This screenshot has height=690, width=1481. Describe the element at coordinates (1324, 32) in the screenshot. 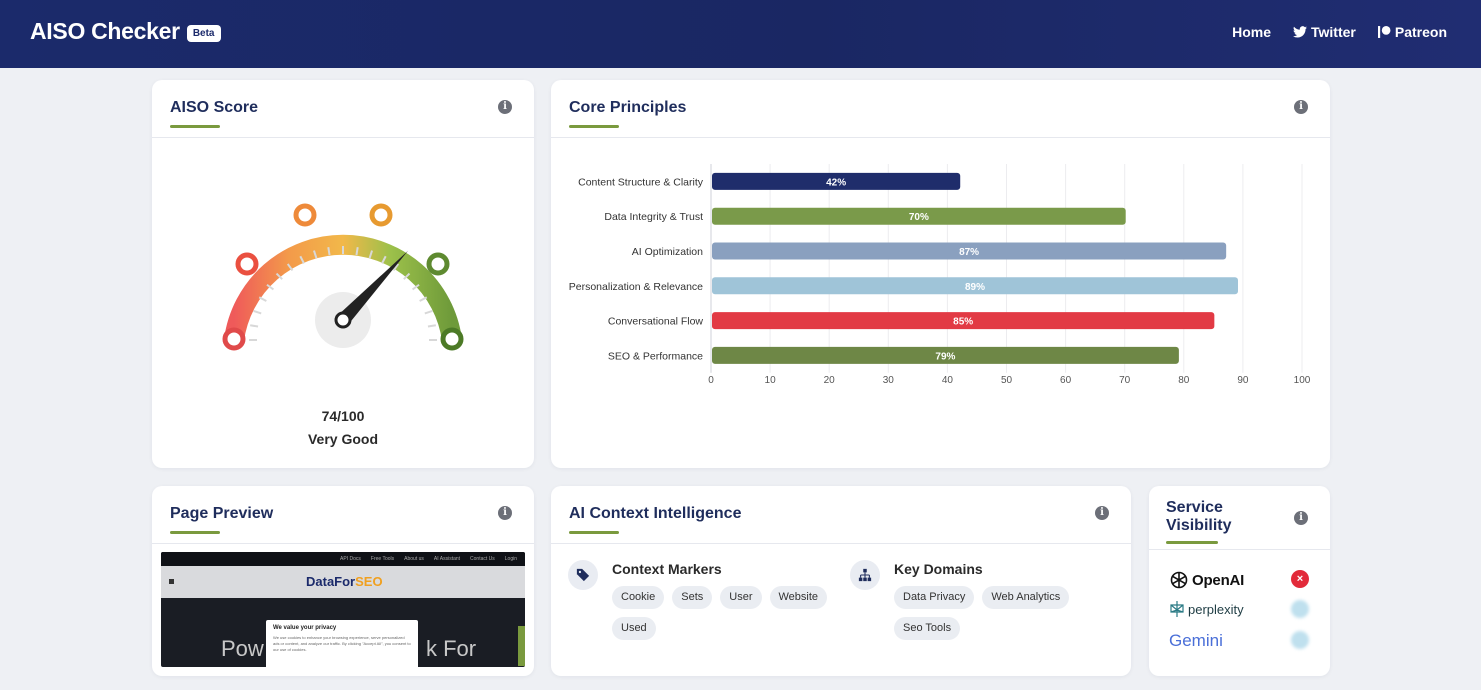

I see `nav-twitter-link: Twitter` at that location.